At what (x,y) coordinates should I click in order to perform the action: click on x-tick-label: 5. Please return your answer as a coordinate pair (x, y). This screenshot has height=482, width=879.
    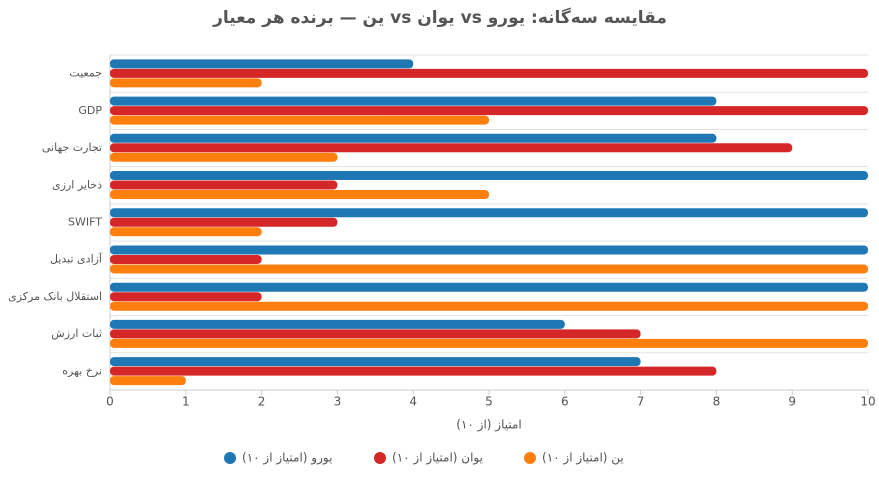
    Looking at the image, I should click on (489, 402).